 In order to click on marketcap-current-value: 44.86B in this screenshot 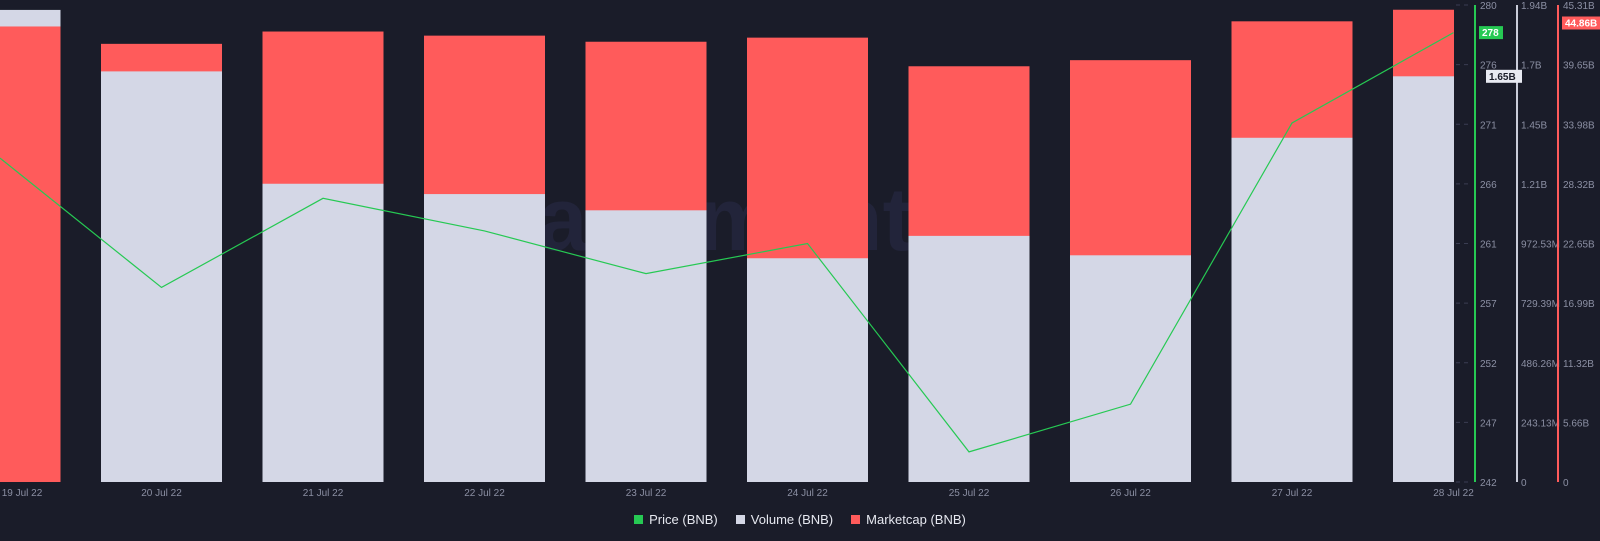, I will do `click(1581, 24)`.